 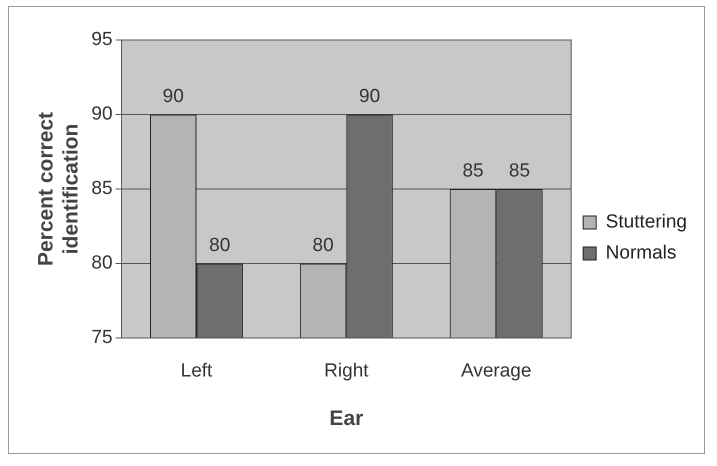 What do you see at coordinates (641, 253) in the screenshot?
I see `legend-label: Normals` at bounding box center [641, 253].